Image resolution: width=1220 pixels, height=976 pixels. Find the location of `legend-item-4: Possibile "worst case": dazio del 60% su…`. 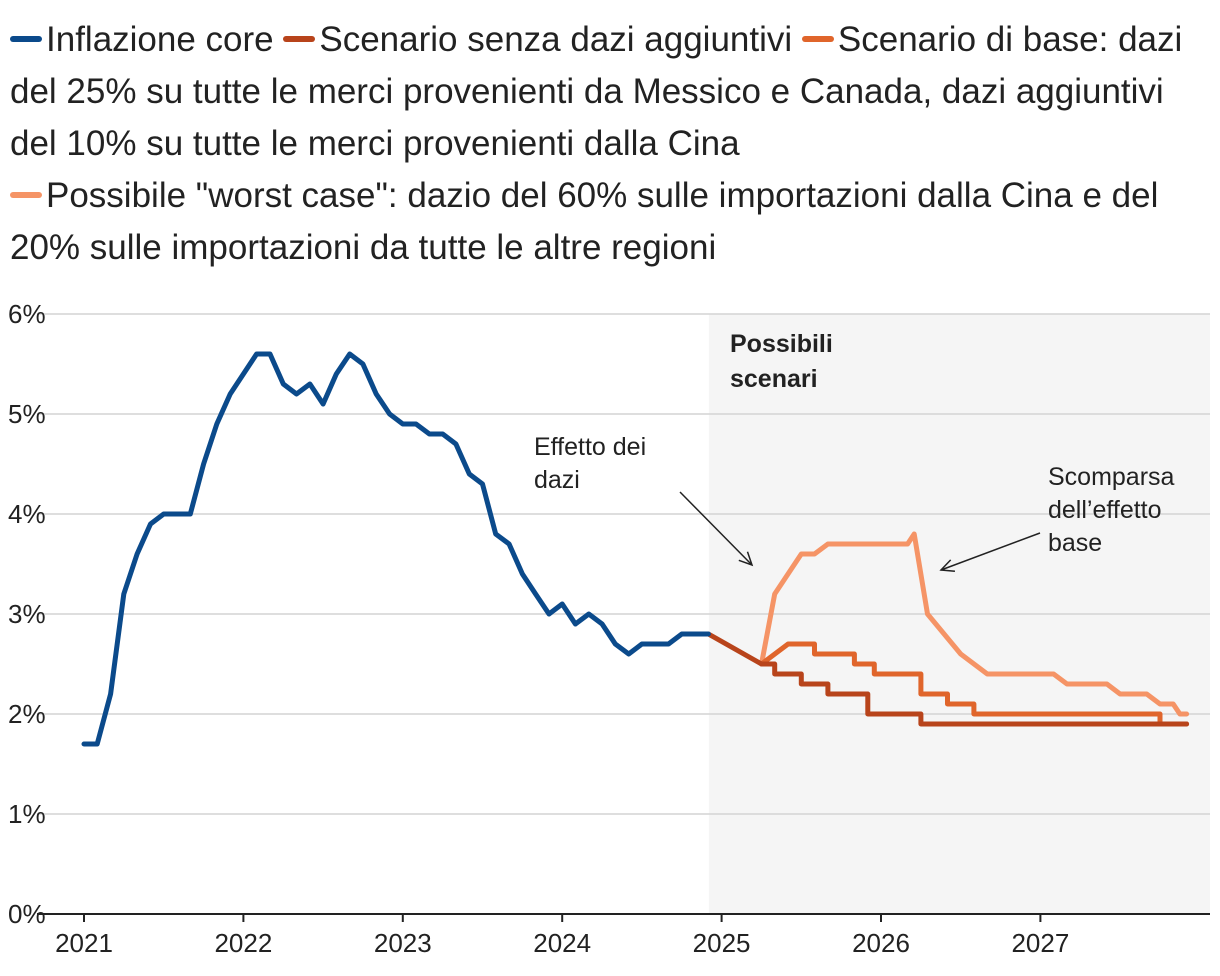

legend-item-4: Possibile "worst case": dazio del 60% su… is located at coordinates (584, 221).